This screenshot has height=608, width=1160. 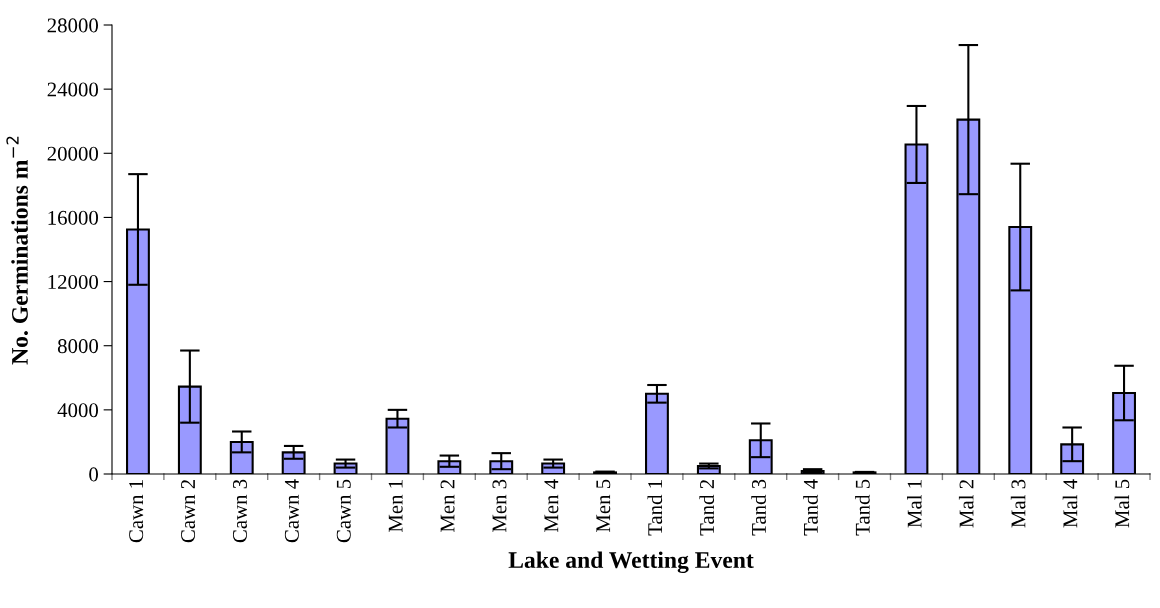 I want to click on x-tick-label: Cawn 2, so click(x=188, y=511).